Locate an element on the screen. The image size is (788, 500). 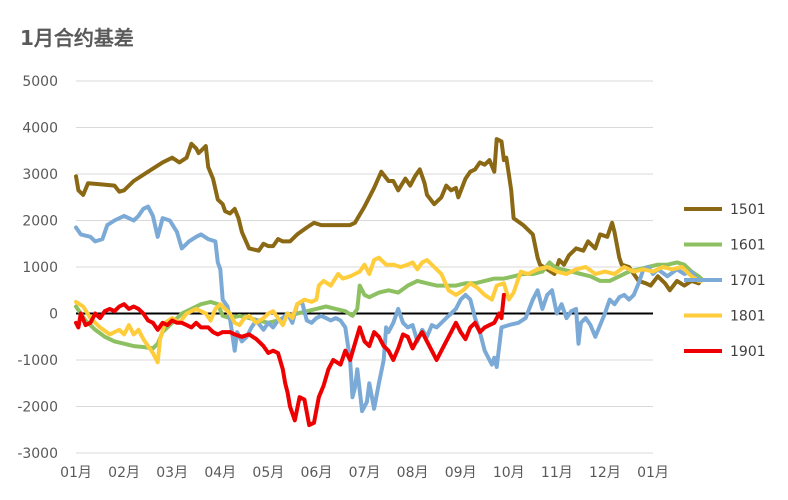
x-tick-label: 06月 is located at coordinates (317, 473).